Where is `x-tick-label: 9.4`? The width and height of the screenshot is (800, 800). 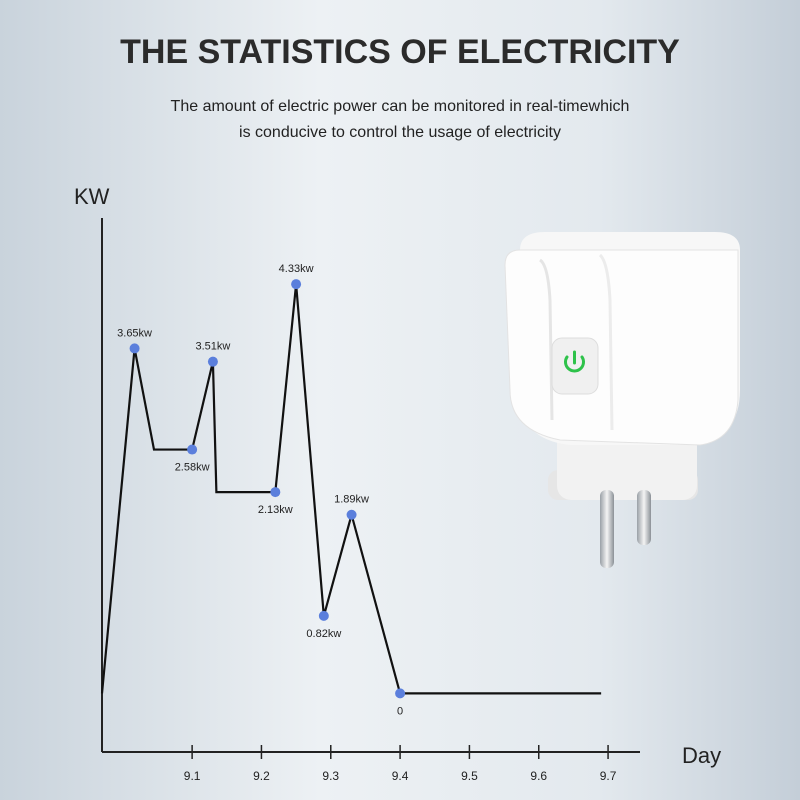 x-tick-label: 9.4 is located at coordinates (400, 776).